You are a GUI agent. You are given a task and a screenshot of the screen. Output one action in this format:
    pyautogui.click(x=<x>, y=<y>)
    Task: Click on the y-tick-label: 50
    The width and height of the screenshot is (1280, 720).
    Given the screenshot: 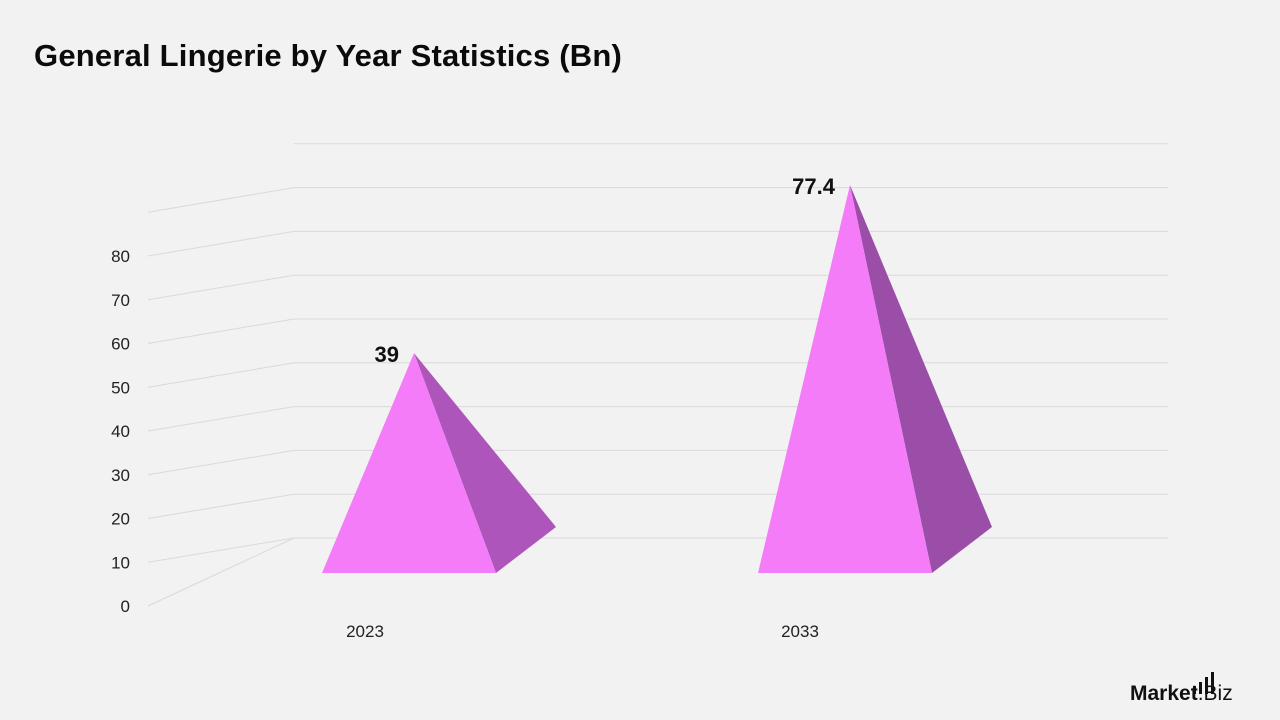 What is the action you would take?
    pyautogui.click(x=120, y=387)
    